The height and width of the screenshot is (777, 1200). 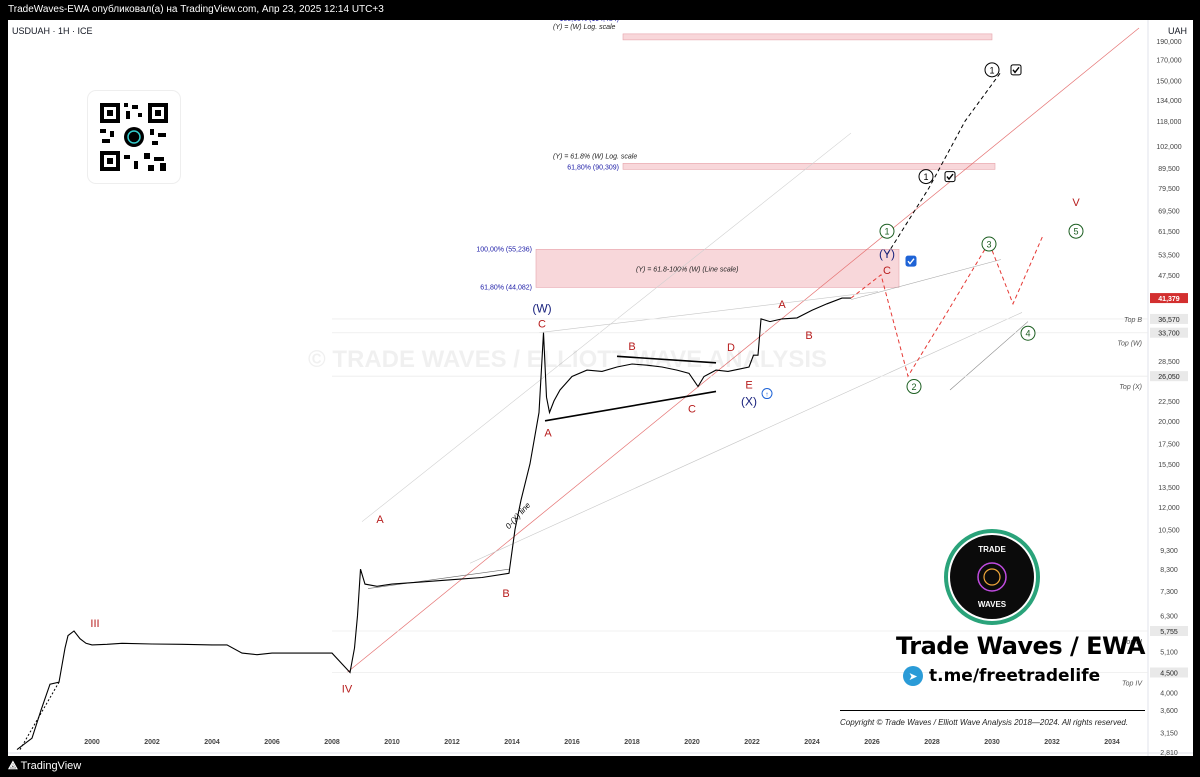 What do you see at coordinates (152, 742) in the screenshot?
I see `x-tick-1: 2002` at bounding box center [152, 742].